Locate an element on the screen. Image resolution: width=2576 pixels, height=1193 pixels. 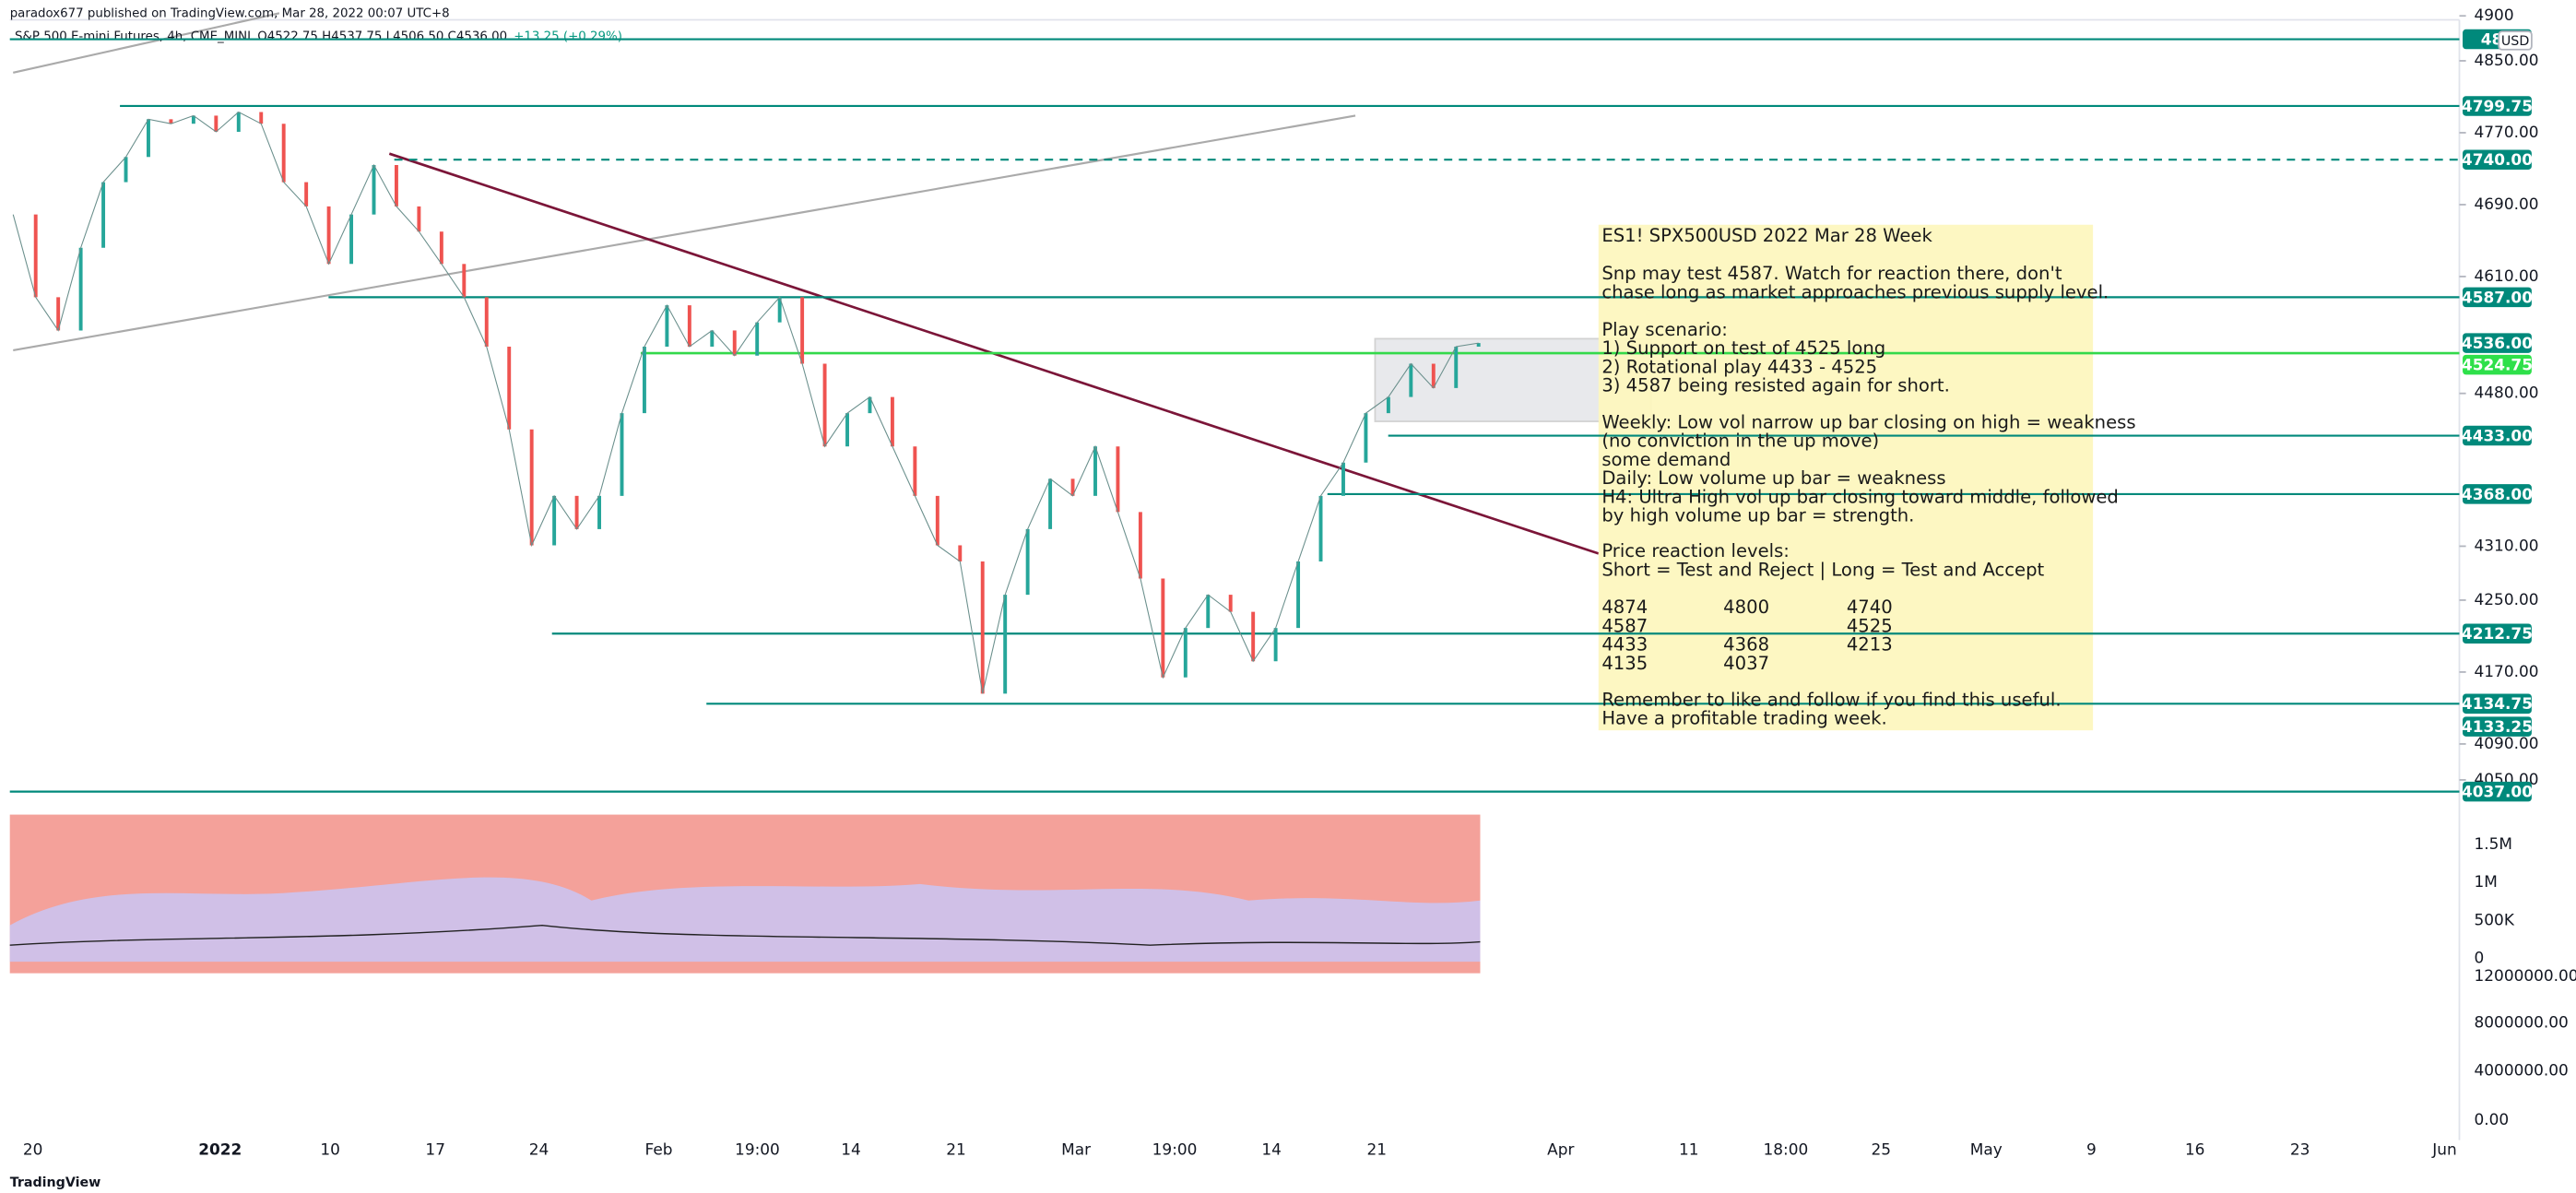
note-line: Daily: Low volume up bar = weakness is located at coordinates (1773, 478).